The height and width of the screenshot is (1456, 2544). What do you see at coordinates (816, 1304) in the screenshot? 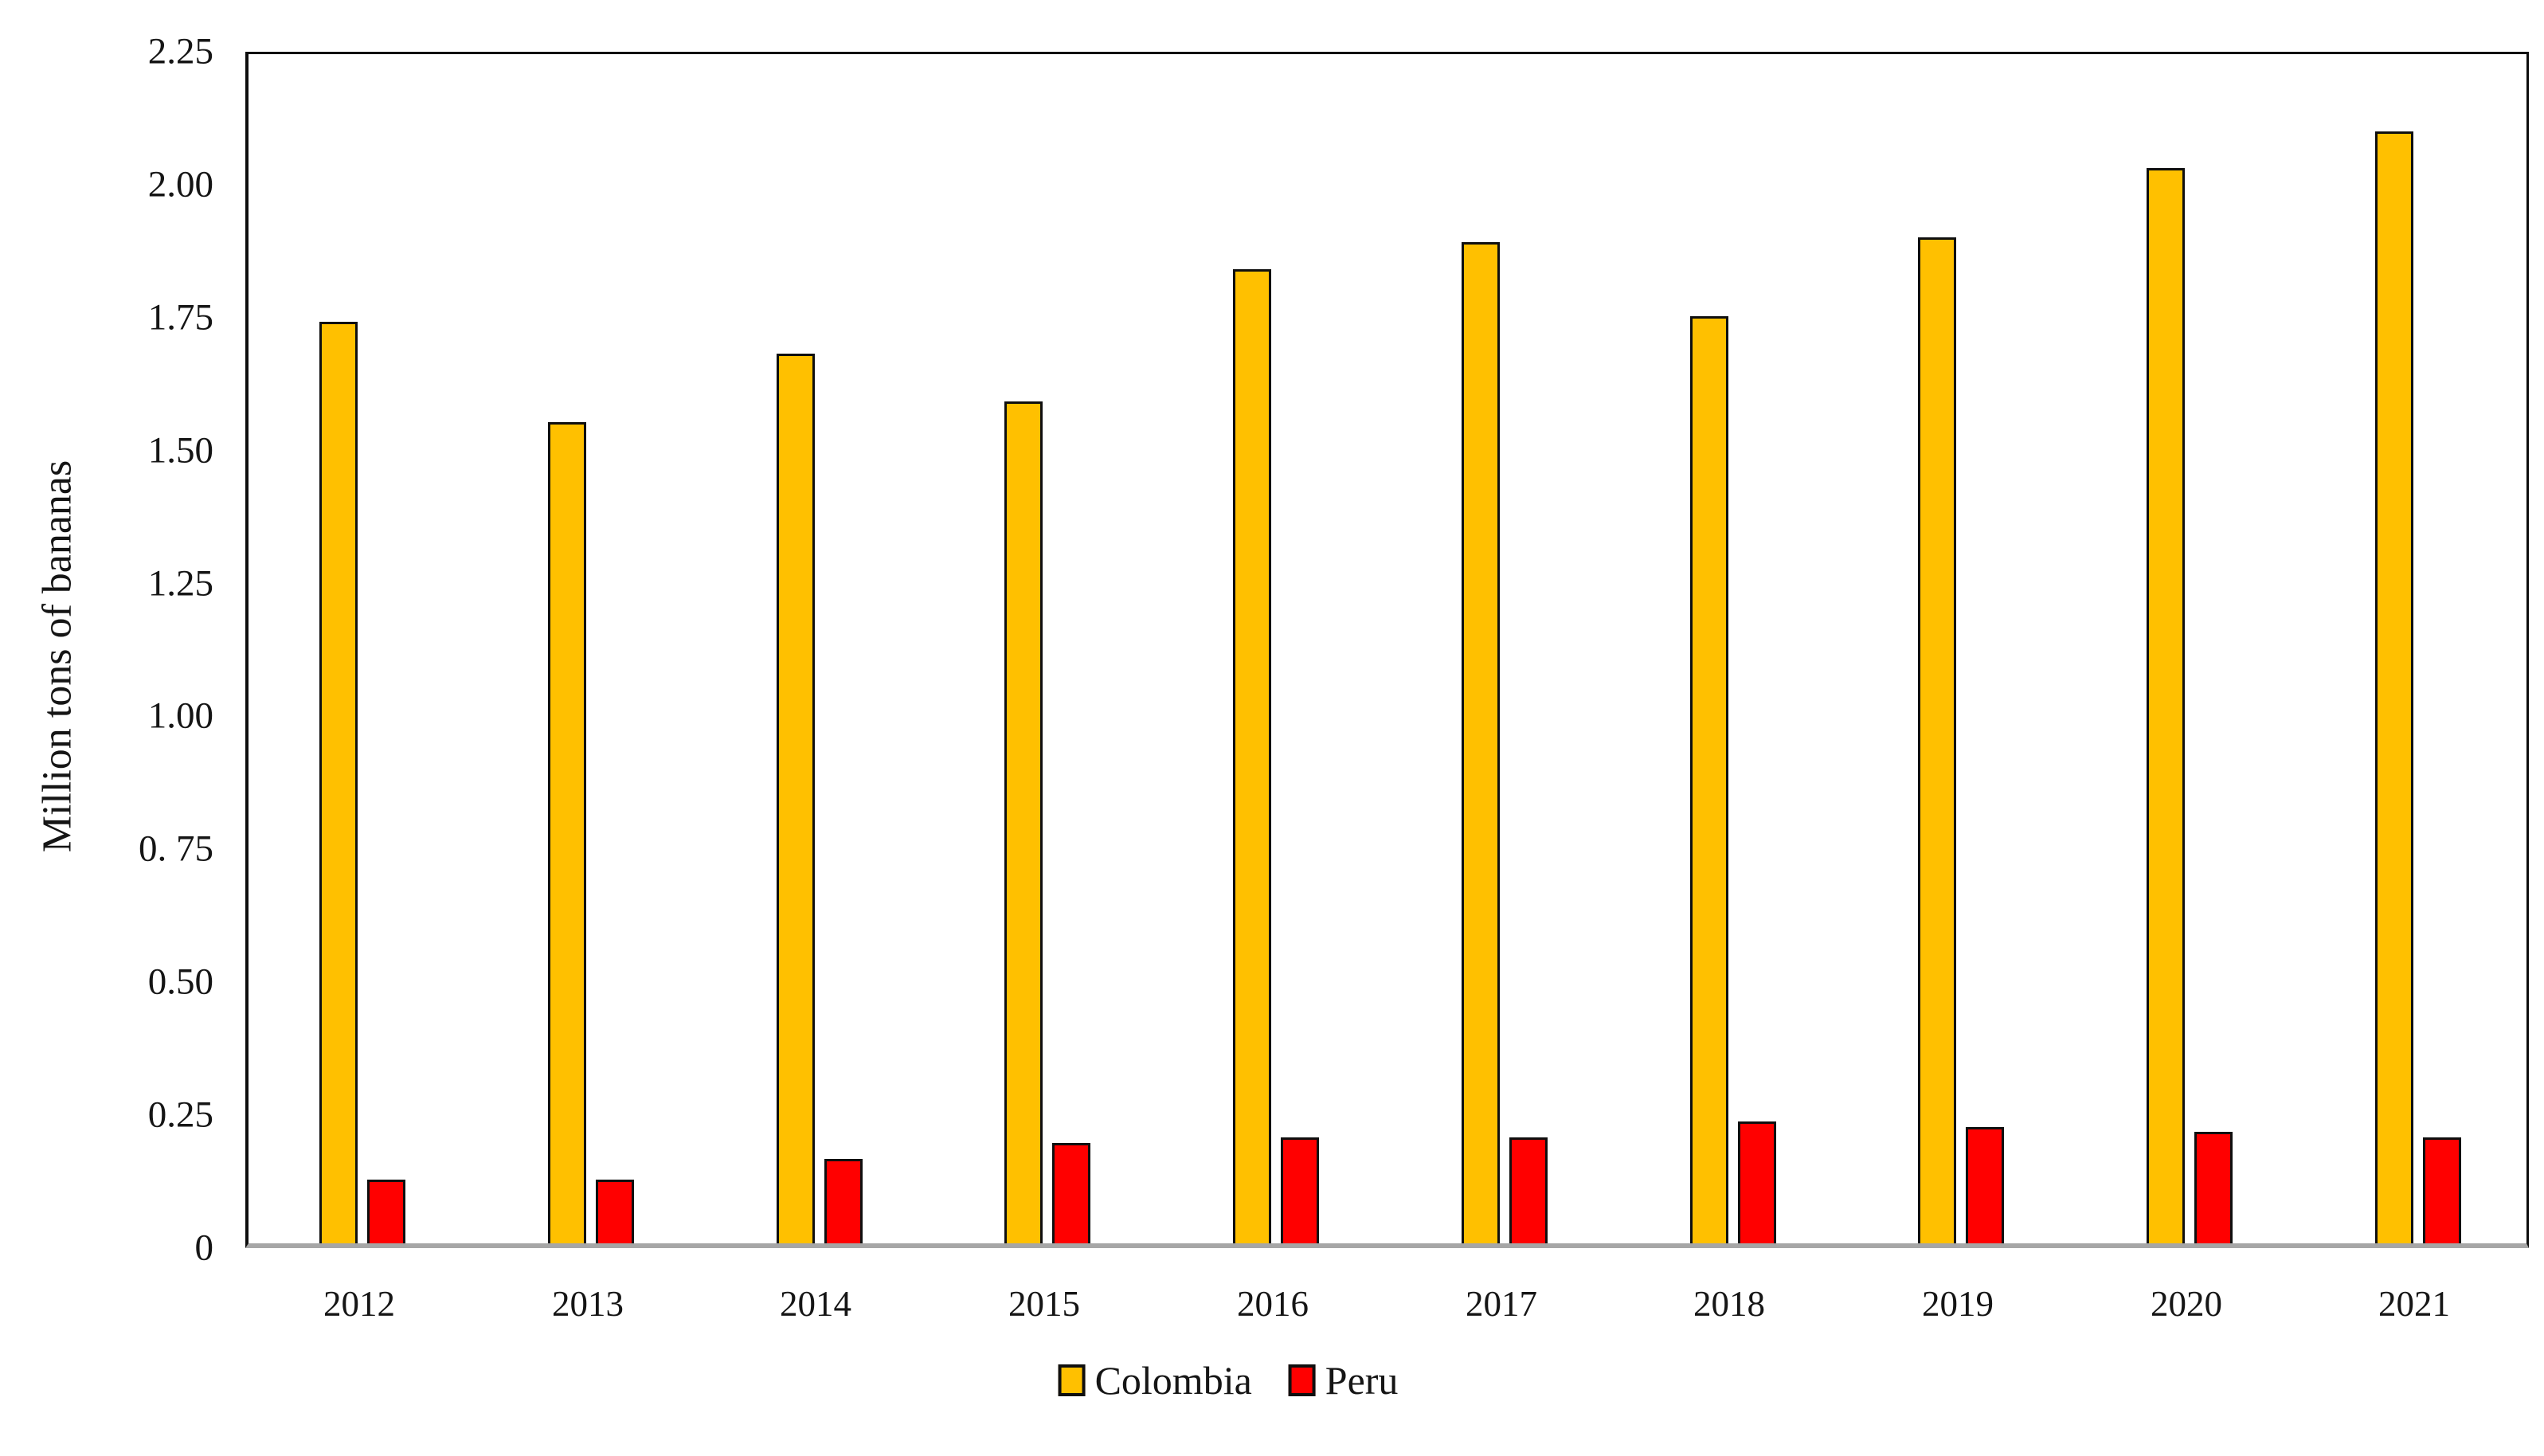
I see `x-tick-2014: 2014` at bounding box center [816, 1304].